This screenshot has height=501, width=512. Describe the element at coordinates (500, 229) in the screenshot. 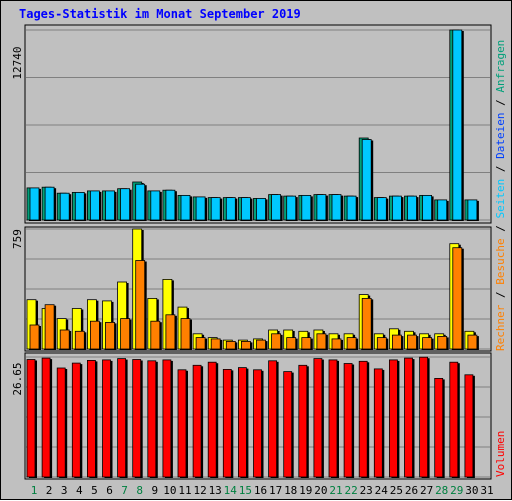

I see `legend-sep-2: /` at that location.